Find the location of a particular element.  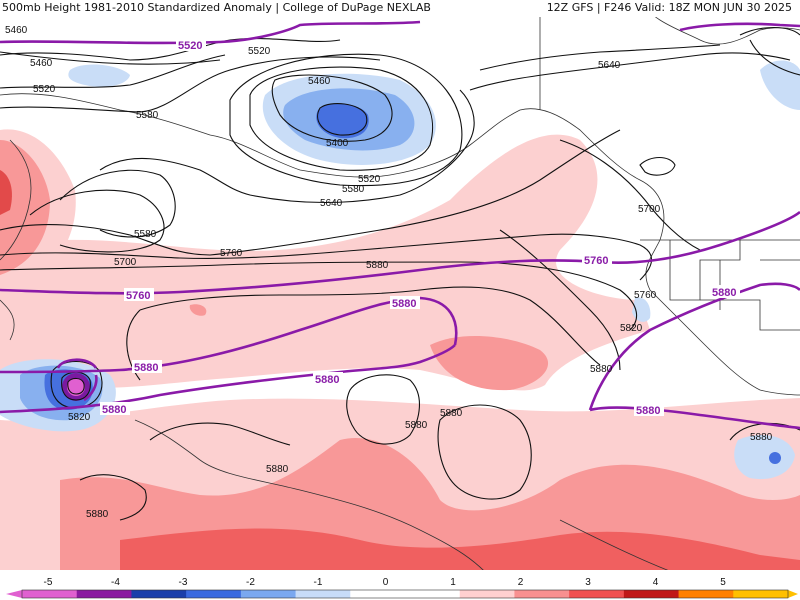

colorbar-tick-label: -1 is located at coordinates (318, 582).